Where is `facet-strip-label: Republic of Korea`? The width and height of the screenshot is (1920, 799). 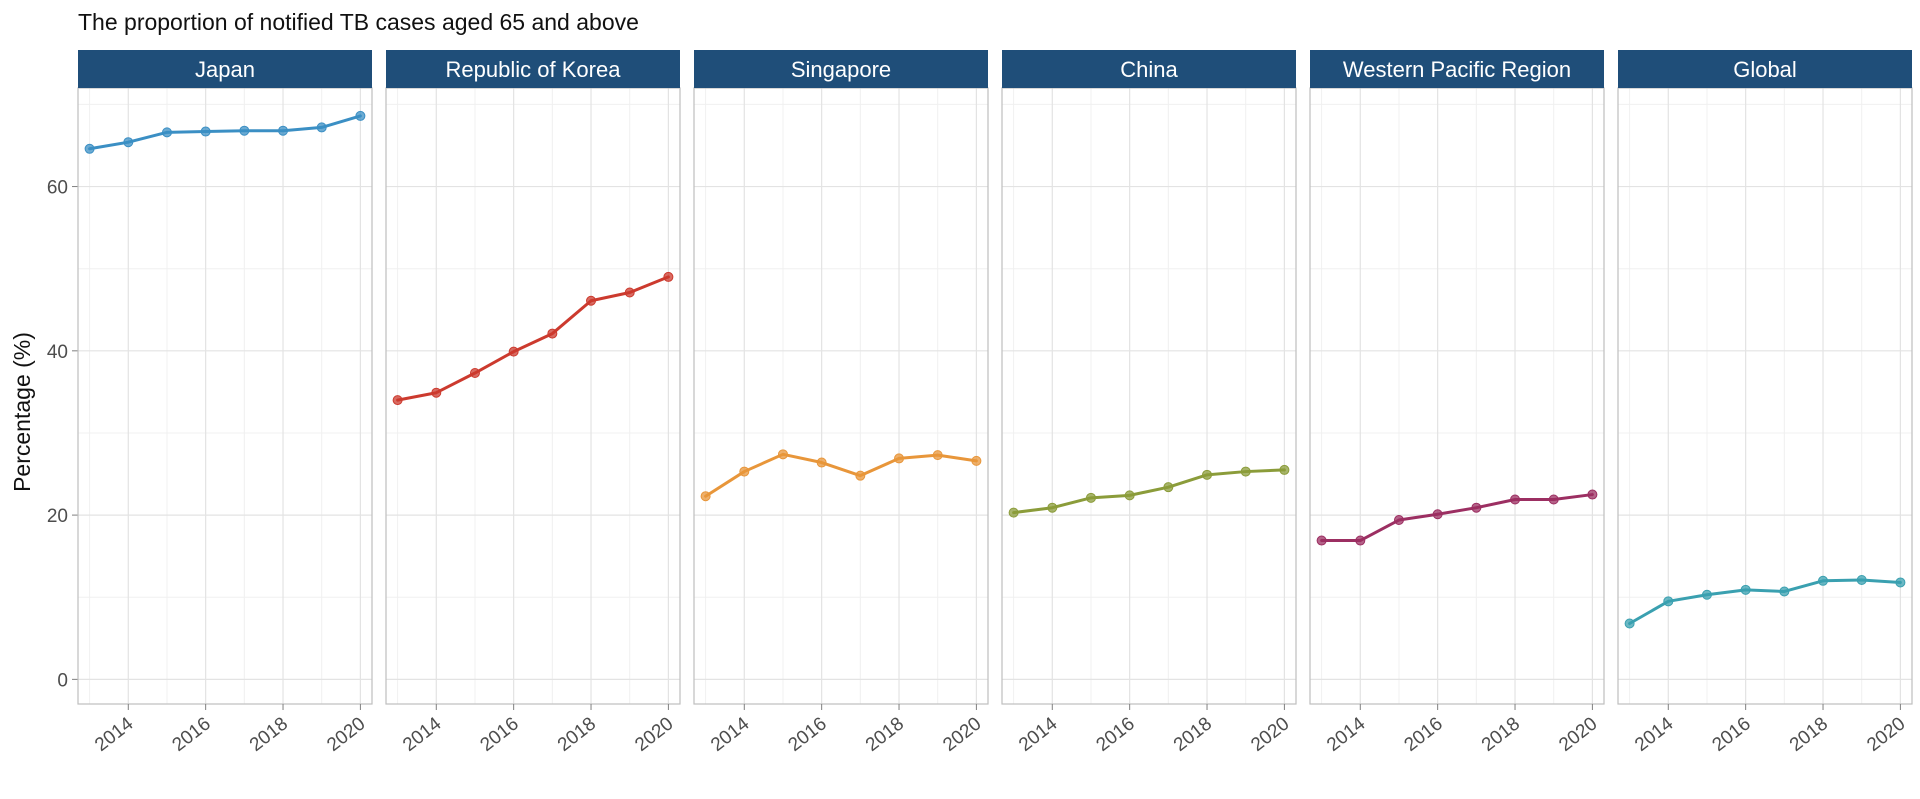 facet-strip-label: Republic of Korea is located at coordinates (534, 69).